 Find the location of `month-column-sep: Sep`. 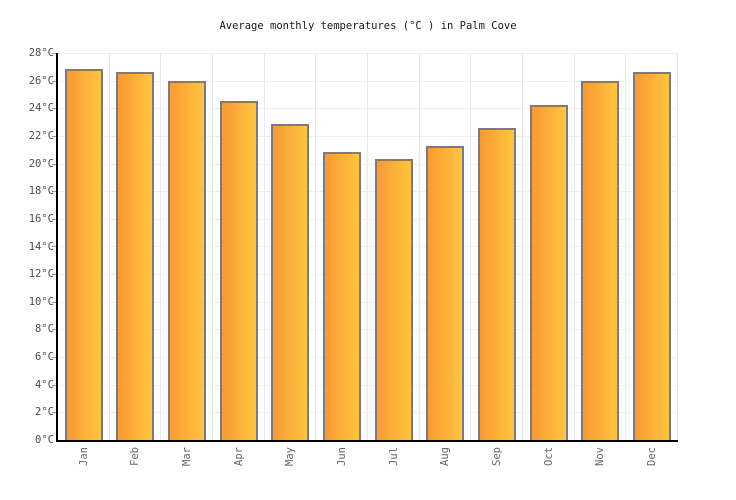

month-column-sep: Sep is located at coordinates (497, 259).